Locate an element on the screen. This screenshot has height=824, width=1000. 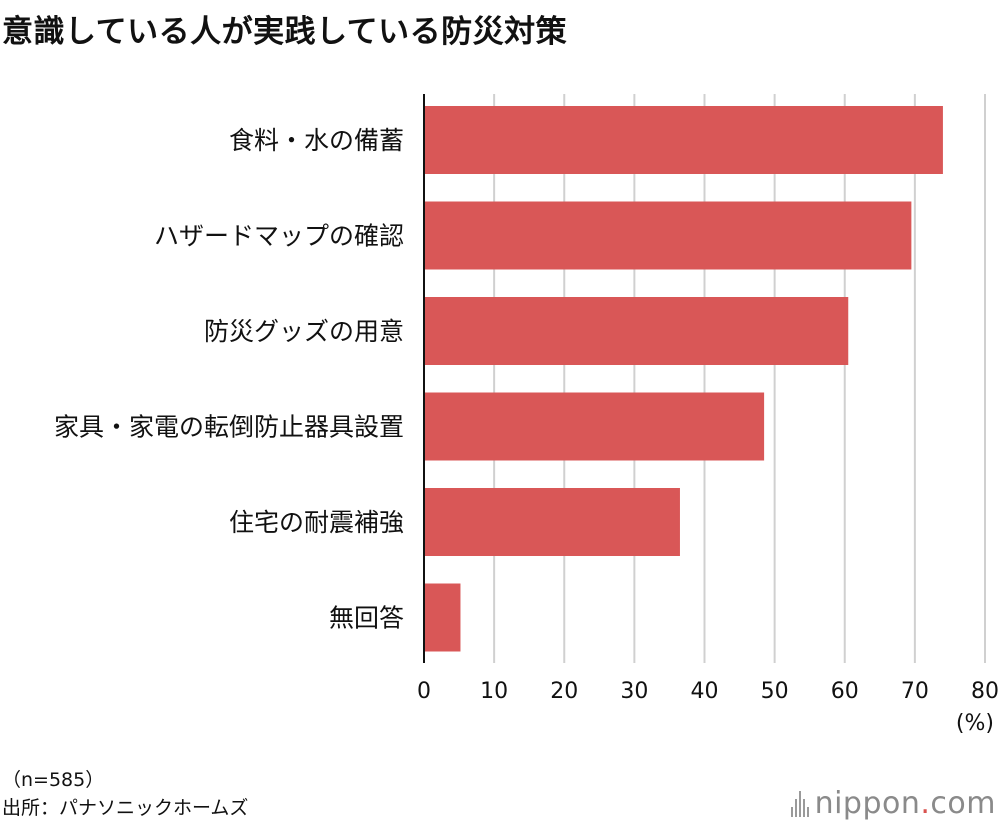
category-label-4: 住宅の耐震補強 is located at coordinates (316, 522).